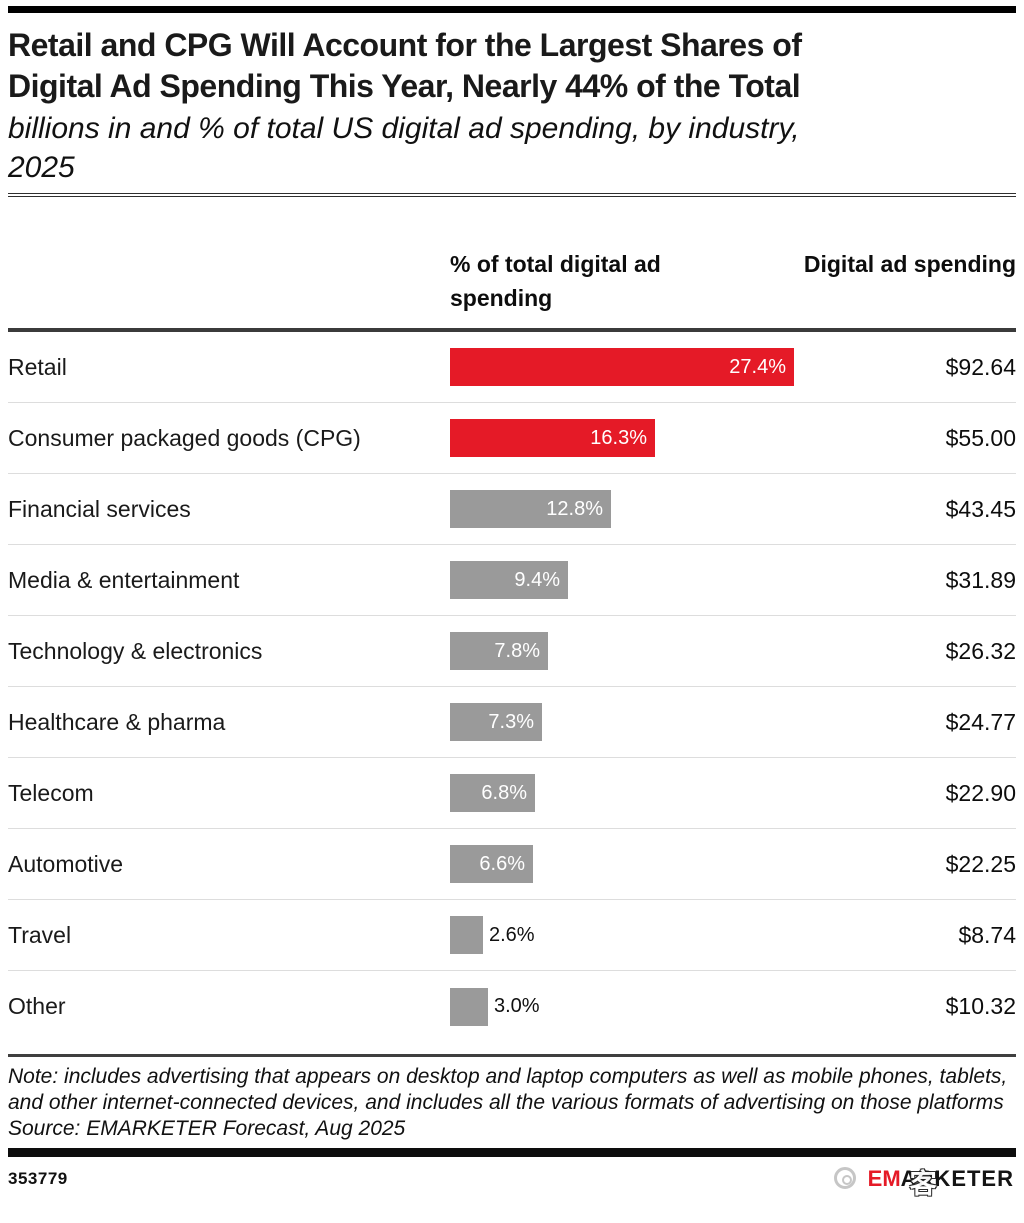 The width and height of the screenshot is (1024, 1223). Describe the element at coordinates (980, 863) in the screenshot. I see `spending-value: $22.25` at that location.